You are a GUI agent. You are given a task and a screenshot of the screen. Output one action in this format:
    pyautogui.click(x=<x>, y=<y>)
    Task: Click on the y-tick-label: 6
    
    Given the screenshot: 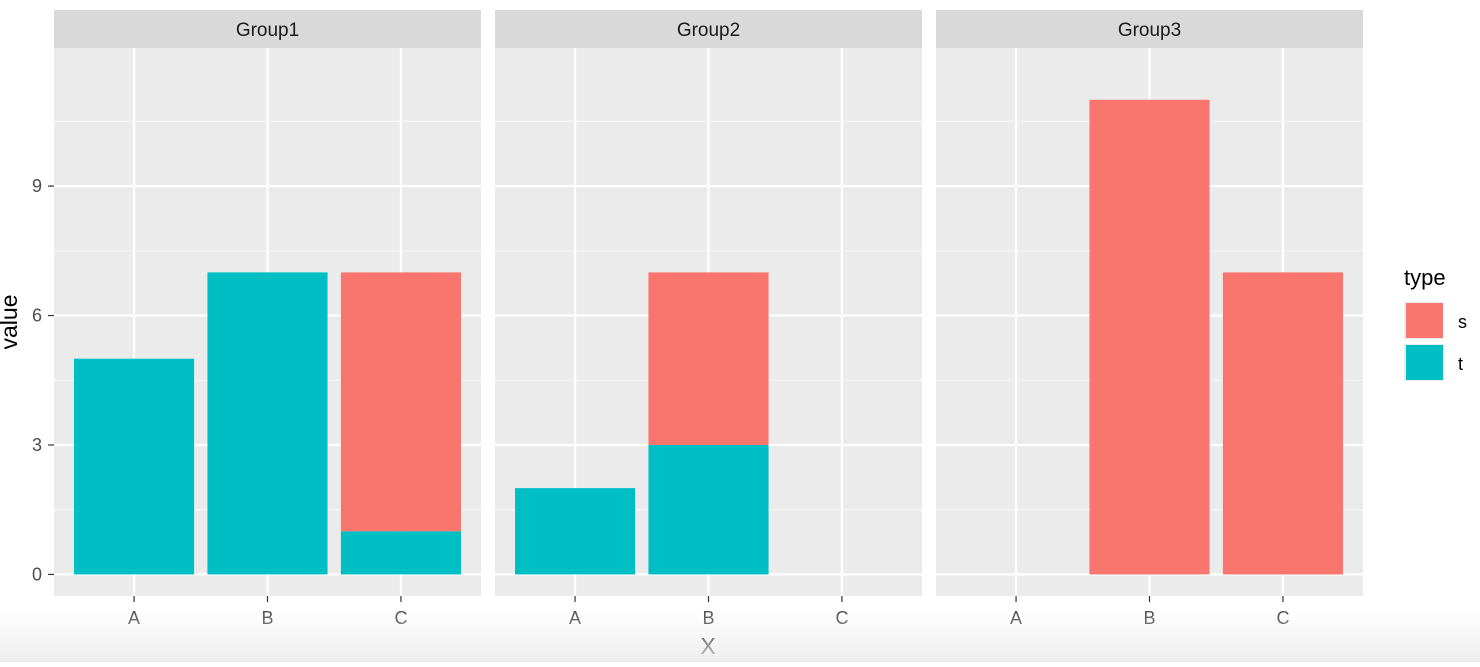 What is the action you would take?
    pyautogui.click(x=37, y=316)
    